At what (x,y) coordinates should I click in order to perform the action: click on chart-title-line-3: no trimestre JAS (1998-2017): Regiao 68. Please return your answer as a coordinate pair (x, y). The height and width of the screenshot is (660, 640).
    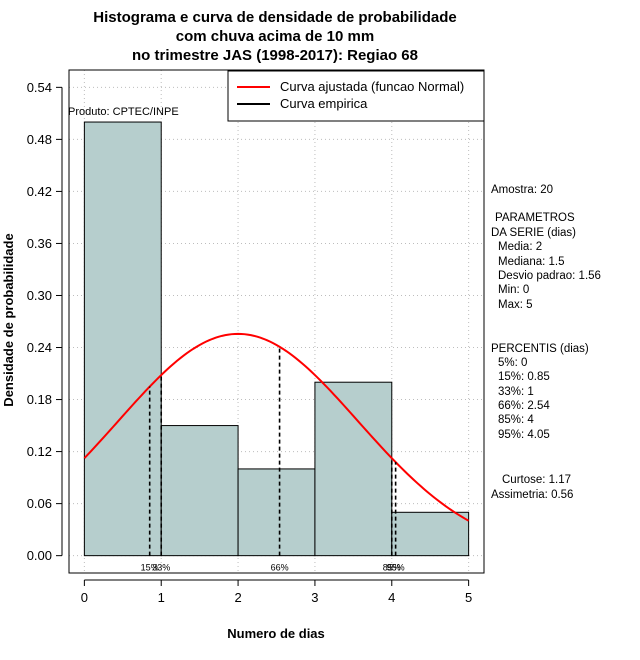
    Looking at the image, I should click on (275, 55).